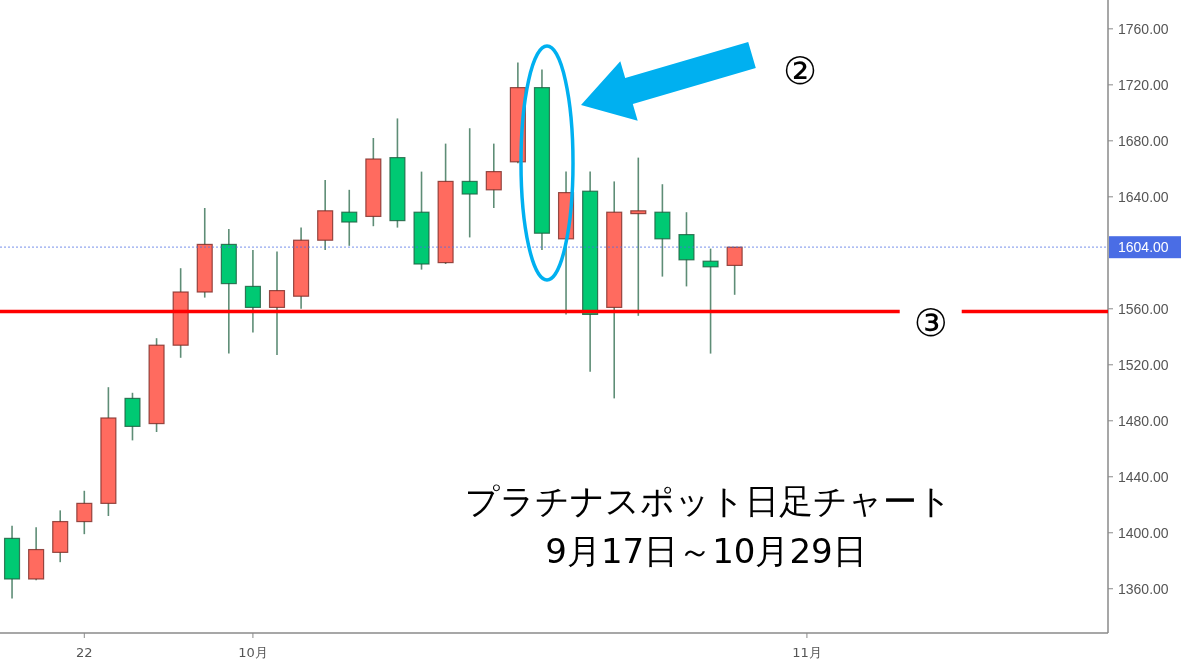  What do you see at coordinates (1143, 247) in the screenshot?
I see `ref-line-label: 1604.00` at bounding box center [1143, 247].